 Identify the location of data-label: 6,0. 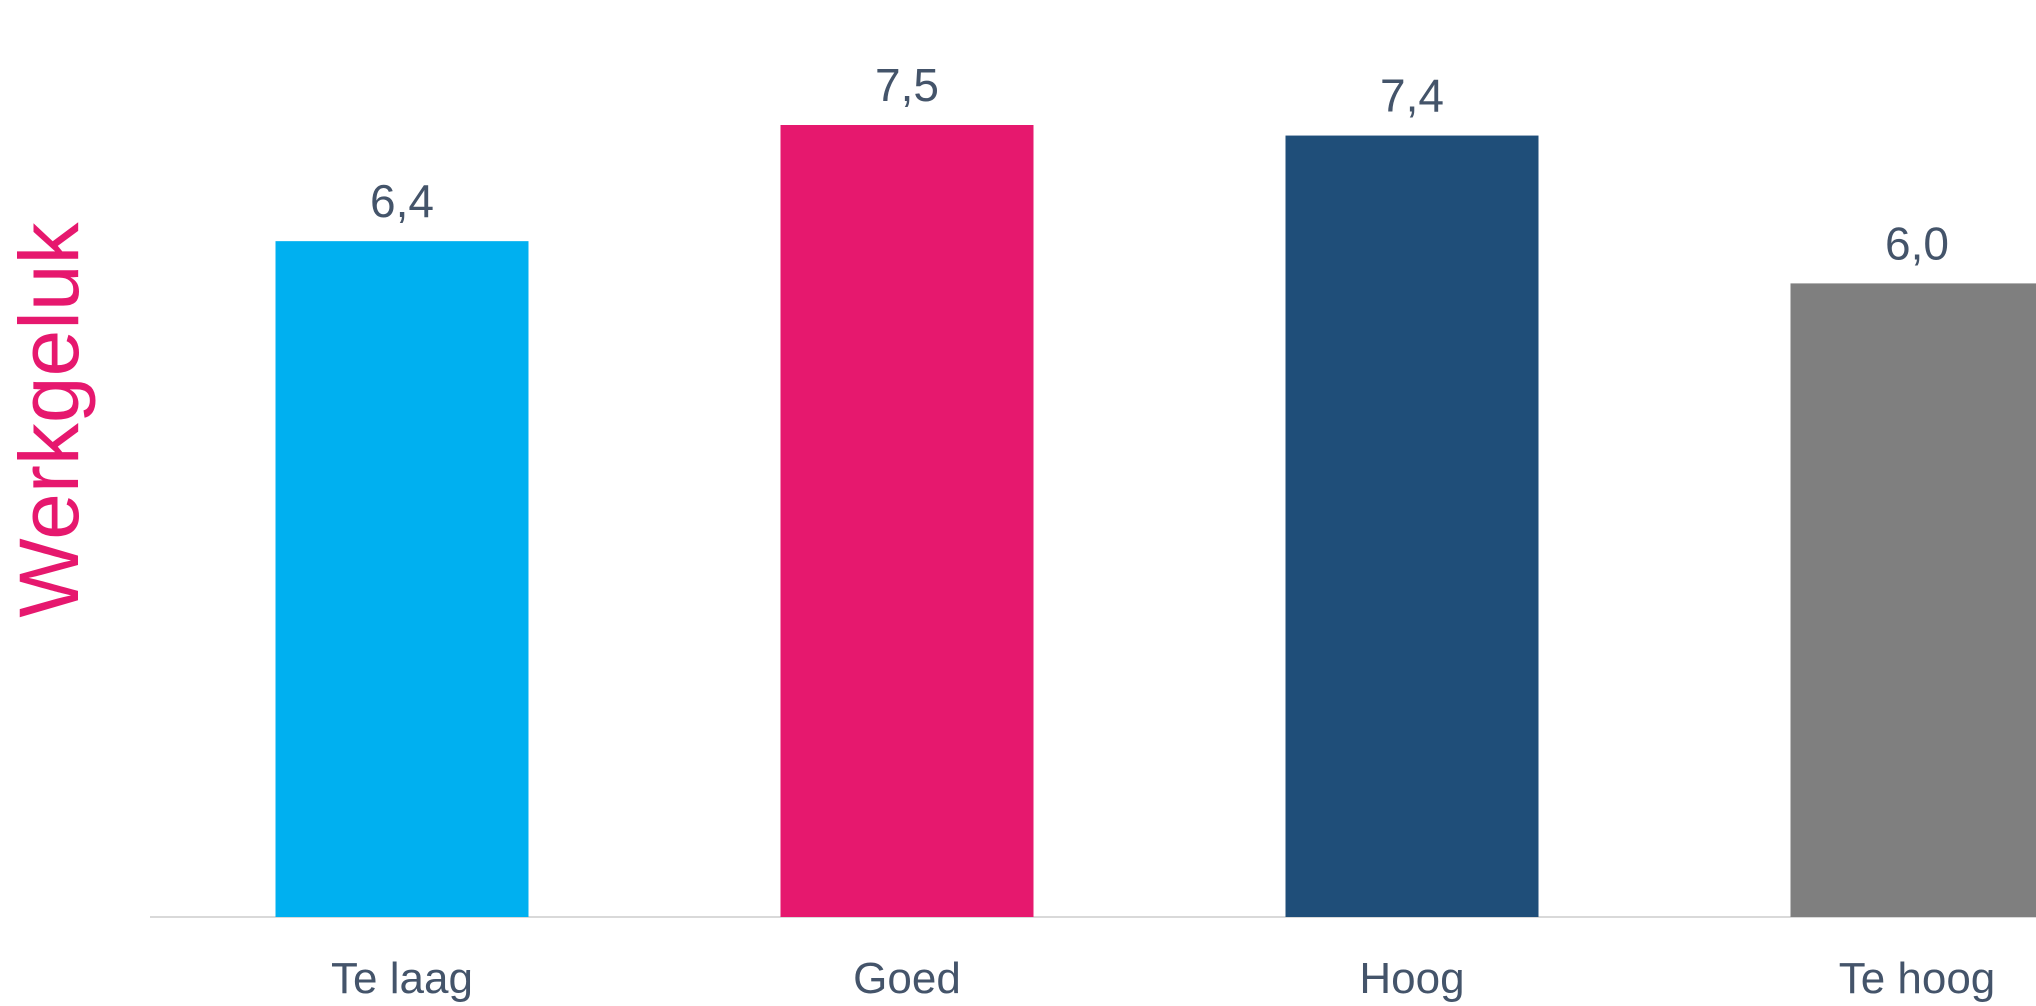
(1917, 243).